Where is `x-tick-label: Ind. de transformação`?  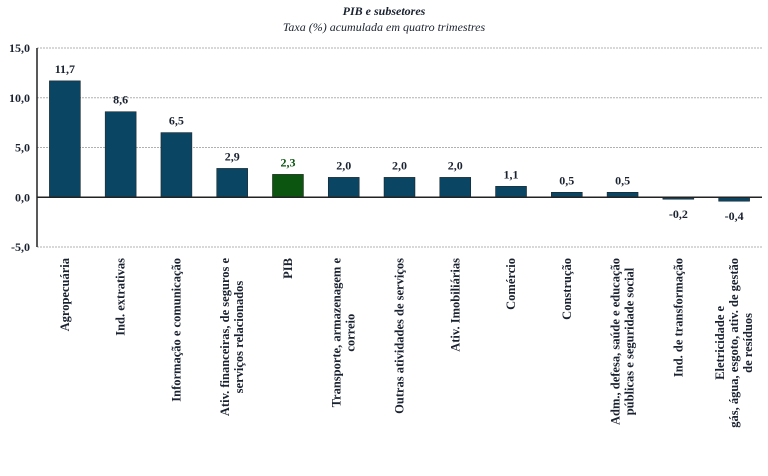
x-tick-label: Ind. de transformação is located at coordinates (678, 317).